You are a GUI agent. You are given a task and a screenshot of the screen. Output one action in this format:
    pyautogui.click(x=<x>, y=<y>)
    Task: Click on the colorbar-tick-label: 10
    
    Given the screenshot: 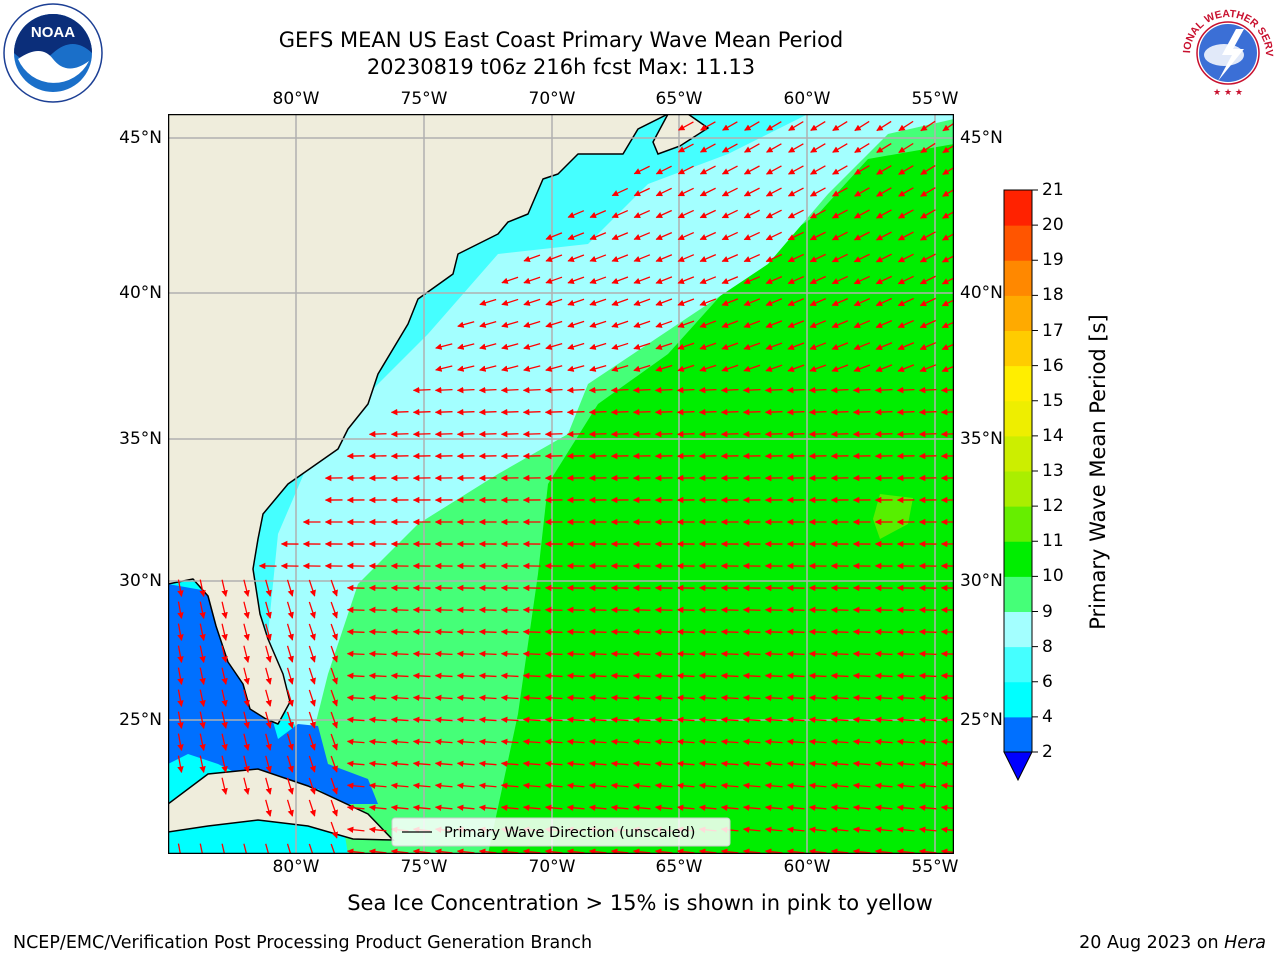 What is the action you would take?
    pyautogui.click(x=1053, y=576)
    